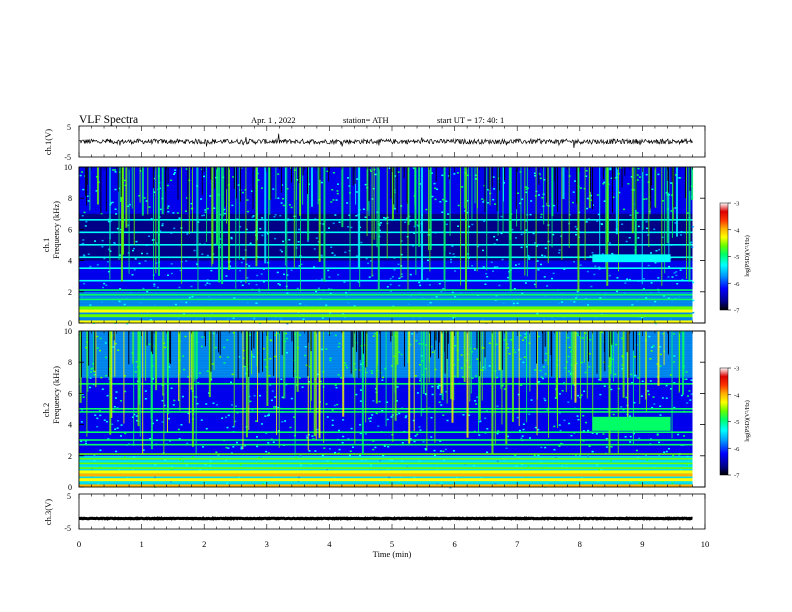 The width and height of the screenshot is (792, 612). Describe the element at coordinates (46, 245) in the screenshot. I see `ch1-channel-label: ch.1` at that location.